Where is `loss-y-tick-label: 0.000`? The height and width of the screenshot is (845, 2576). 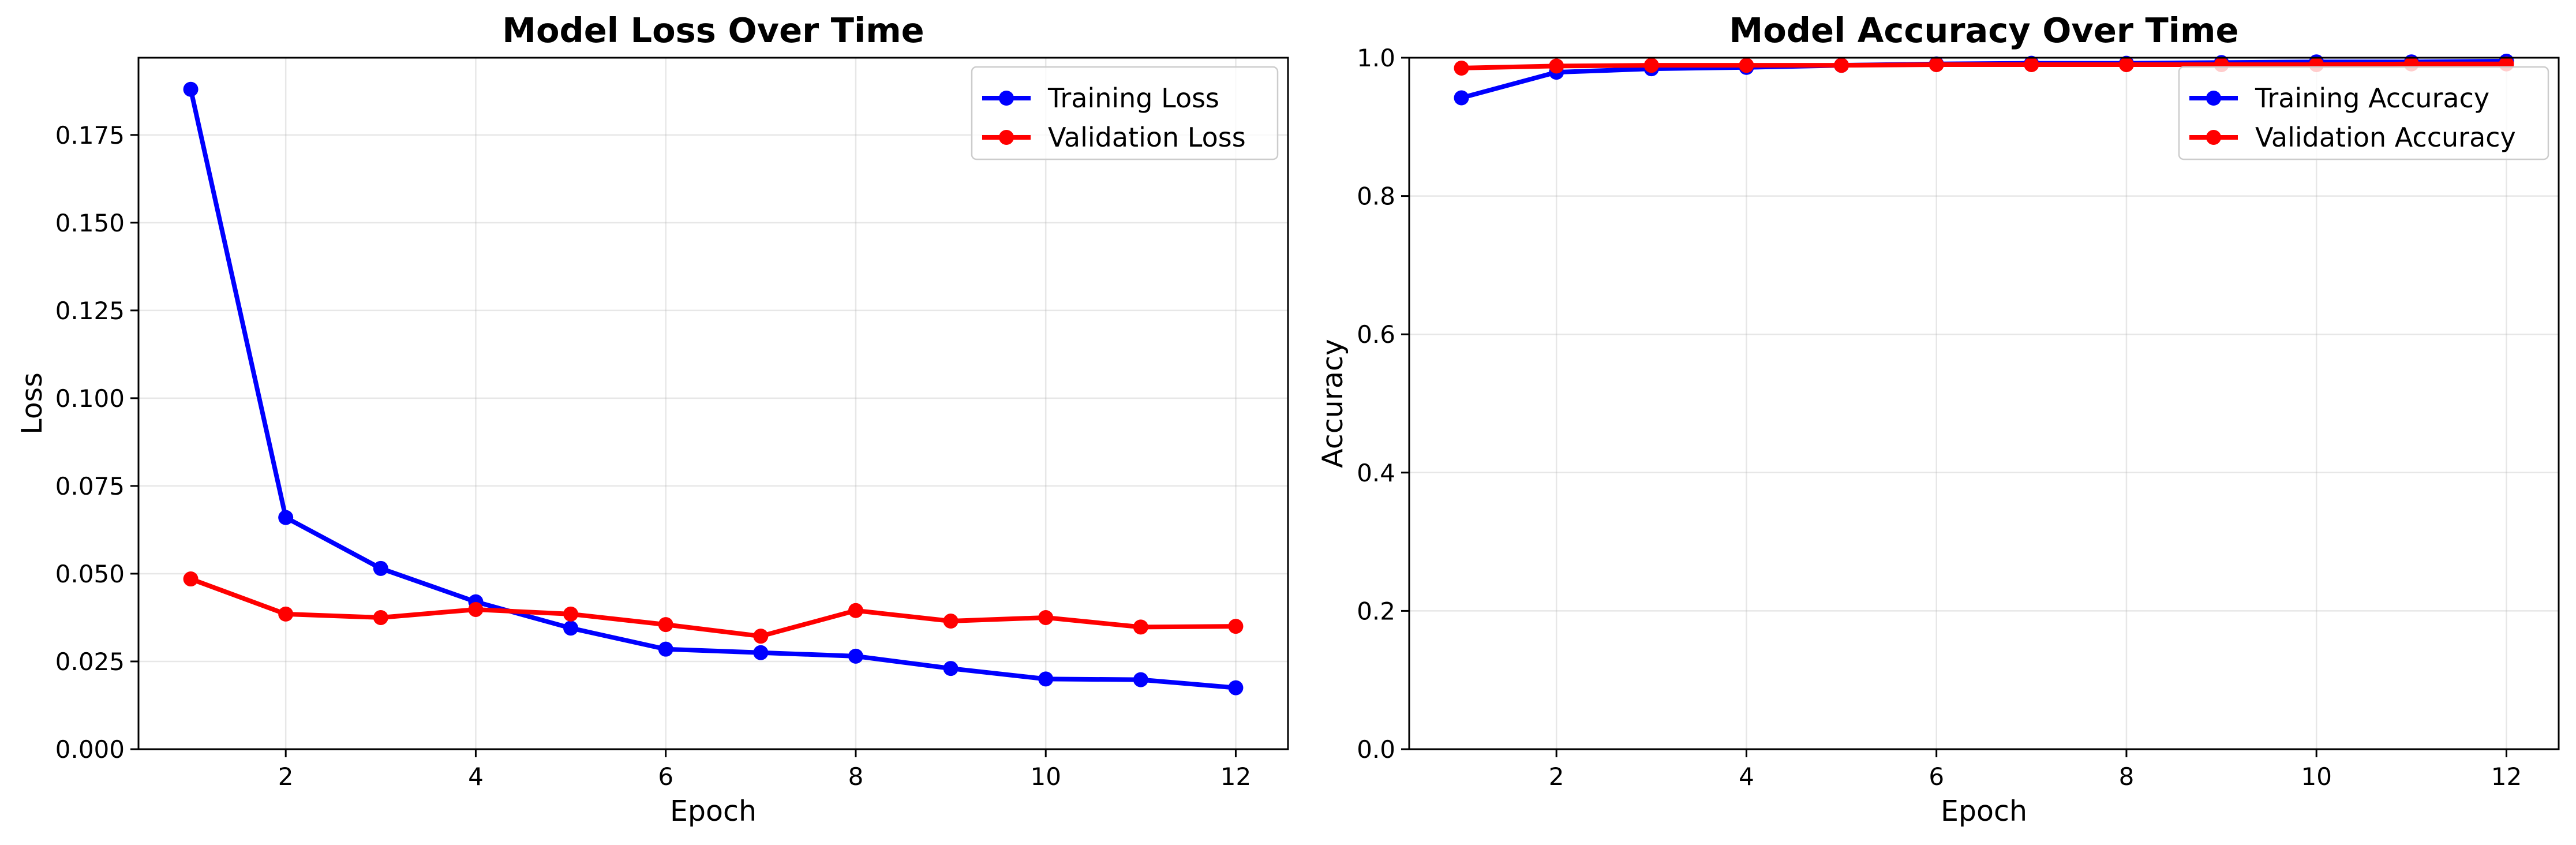 loss-y-tick-label: 0.000 is located at coordinates (90, 749).